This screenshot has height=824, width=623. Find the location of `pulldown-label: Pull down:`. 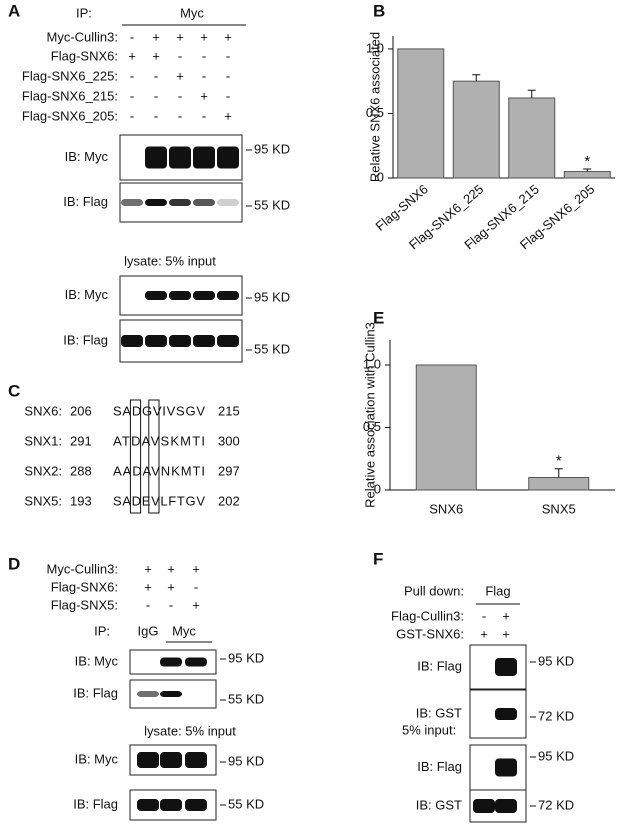

pulldown-label: Pull down: is located at coordinates (434, 590).